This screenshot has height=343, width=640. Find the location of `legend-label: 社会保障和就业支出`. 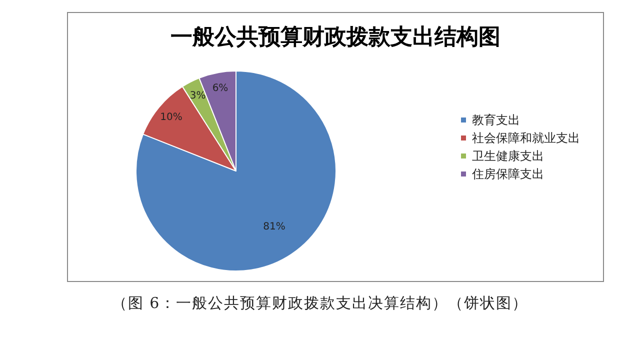

legend-label: 社会保障和就业支出 is located at coordinates (526, 138).